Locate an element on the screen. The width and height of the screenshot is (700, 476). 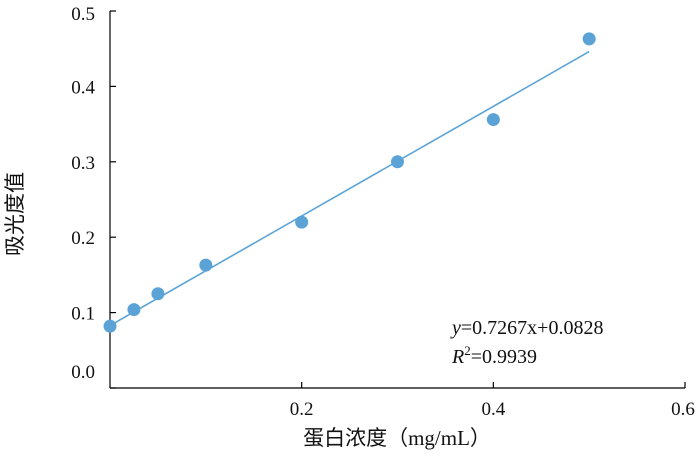
y-axis-ticks: 0.0 0.1 0.2 0.3 0.4 0.5 is located at coordinates (93, 196).